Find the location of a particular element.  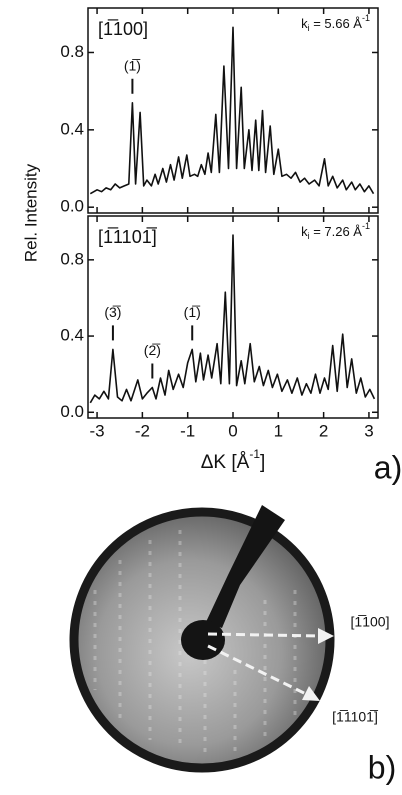

x-tick-label: 2 is located at coordinates (323, 430).